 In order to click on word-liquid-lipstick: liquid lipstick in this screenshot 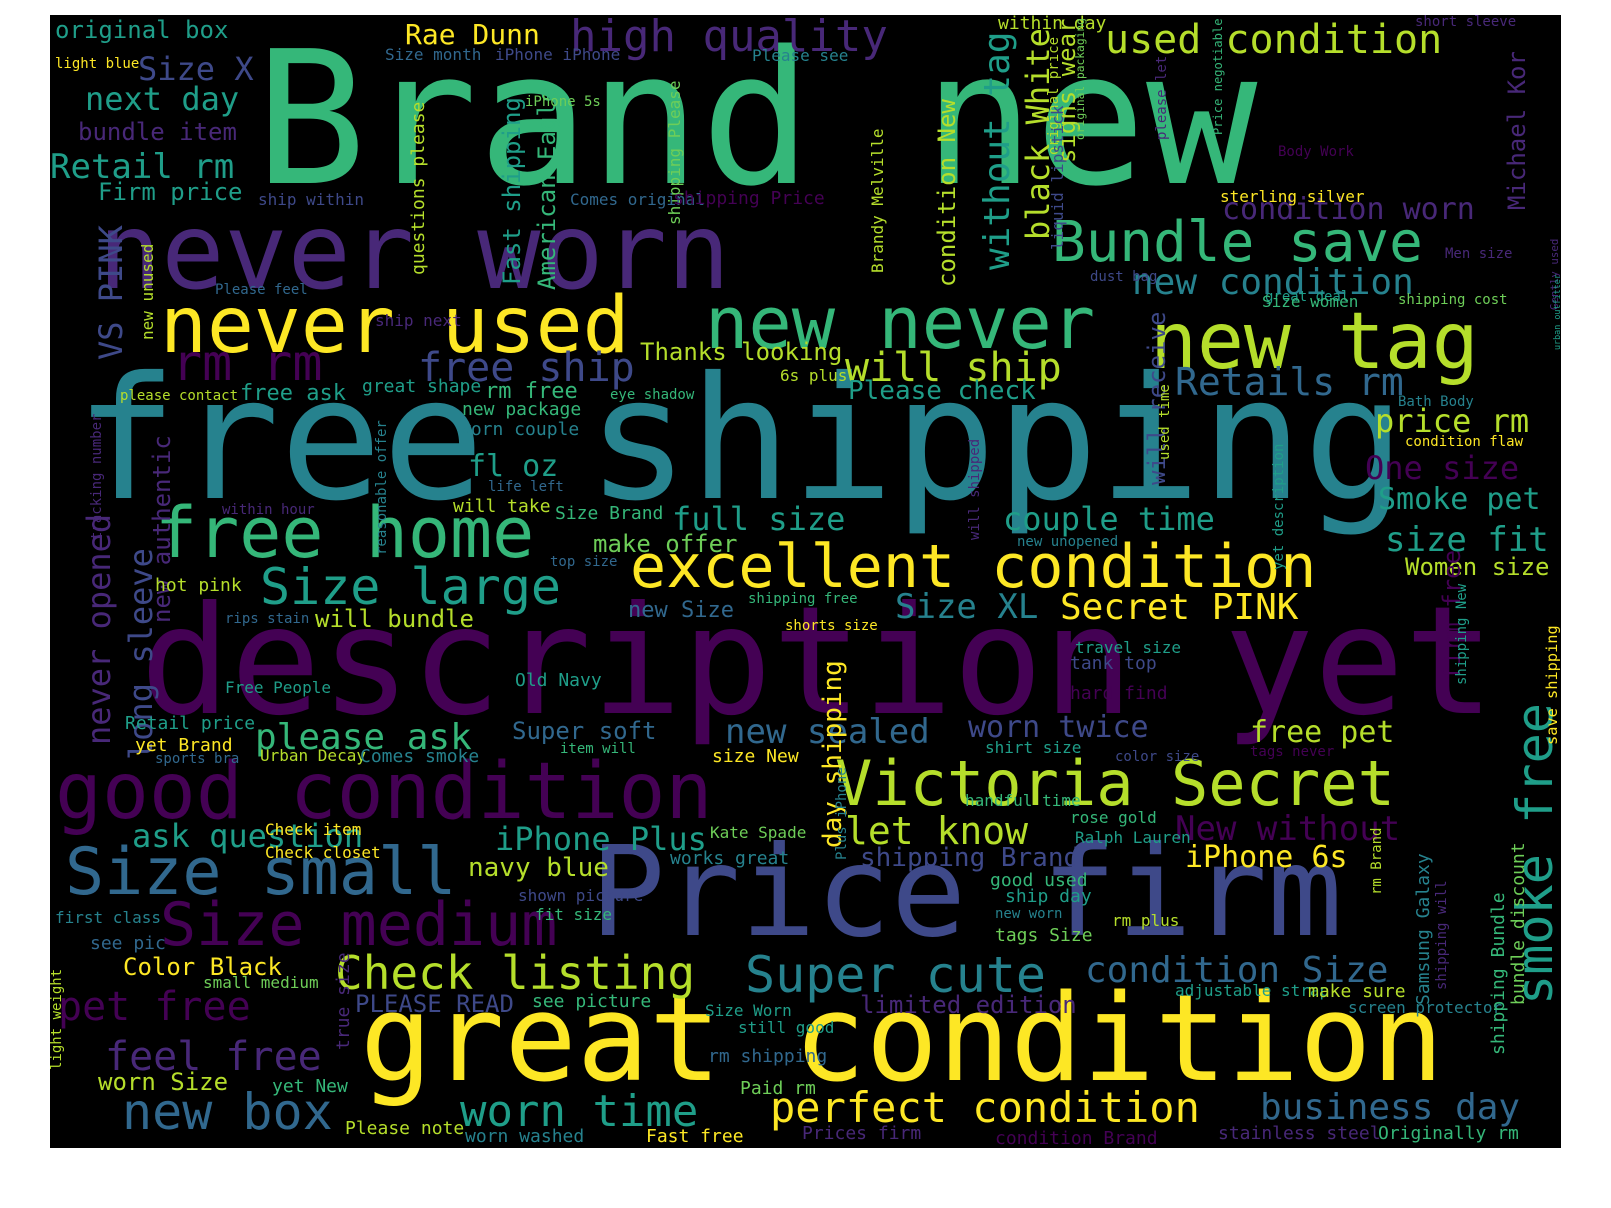, I will do `click(1057, 178)`.